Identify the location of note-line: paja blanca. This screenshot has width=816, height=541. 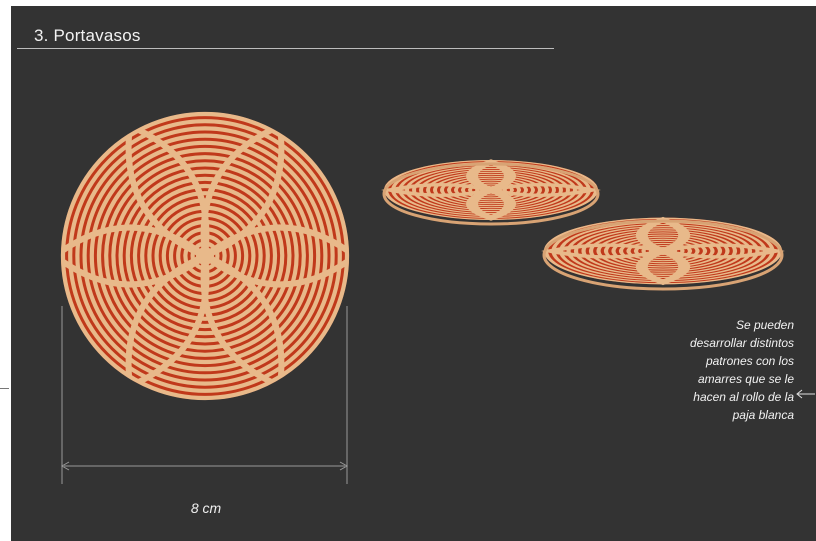
(763, 415).